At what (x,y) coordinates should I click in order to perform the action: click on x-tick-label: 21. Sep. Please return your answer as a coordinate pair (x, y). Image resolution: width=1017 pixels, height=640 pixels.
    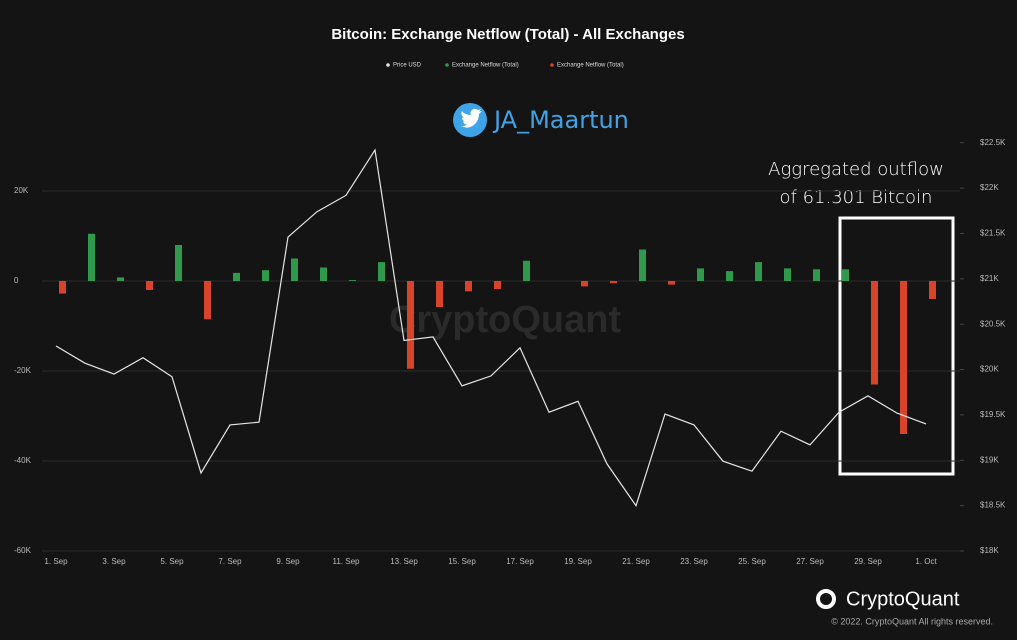
    Looking at the image, I should click on (636, 561).